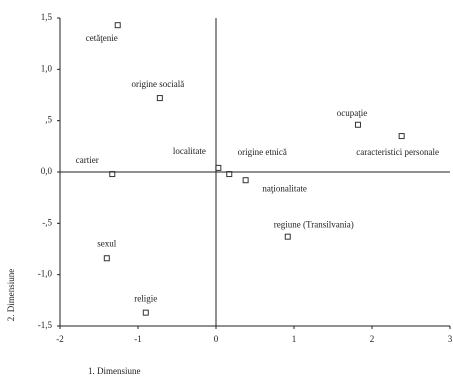  Describe the element at coordinates (372, 339) in the screenshot. I see `x-tick-label: 2` at that location.